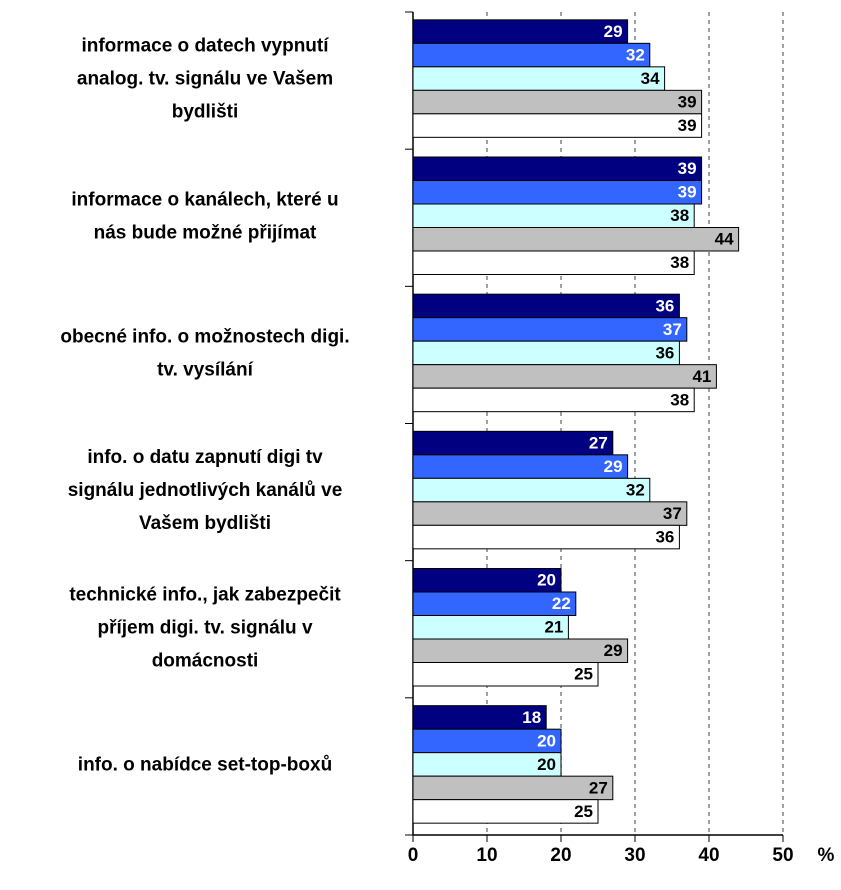  Describe the element at coordinates (634, 855) in the screenshot. I see `x-tick-label: 30` at that location.